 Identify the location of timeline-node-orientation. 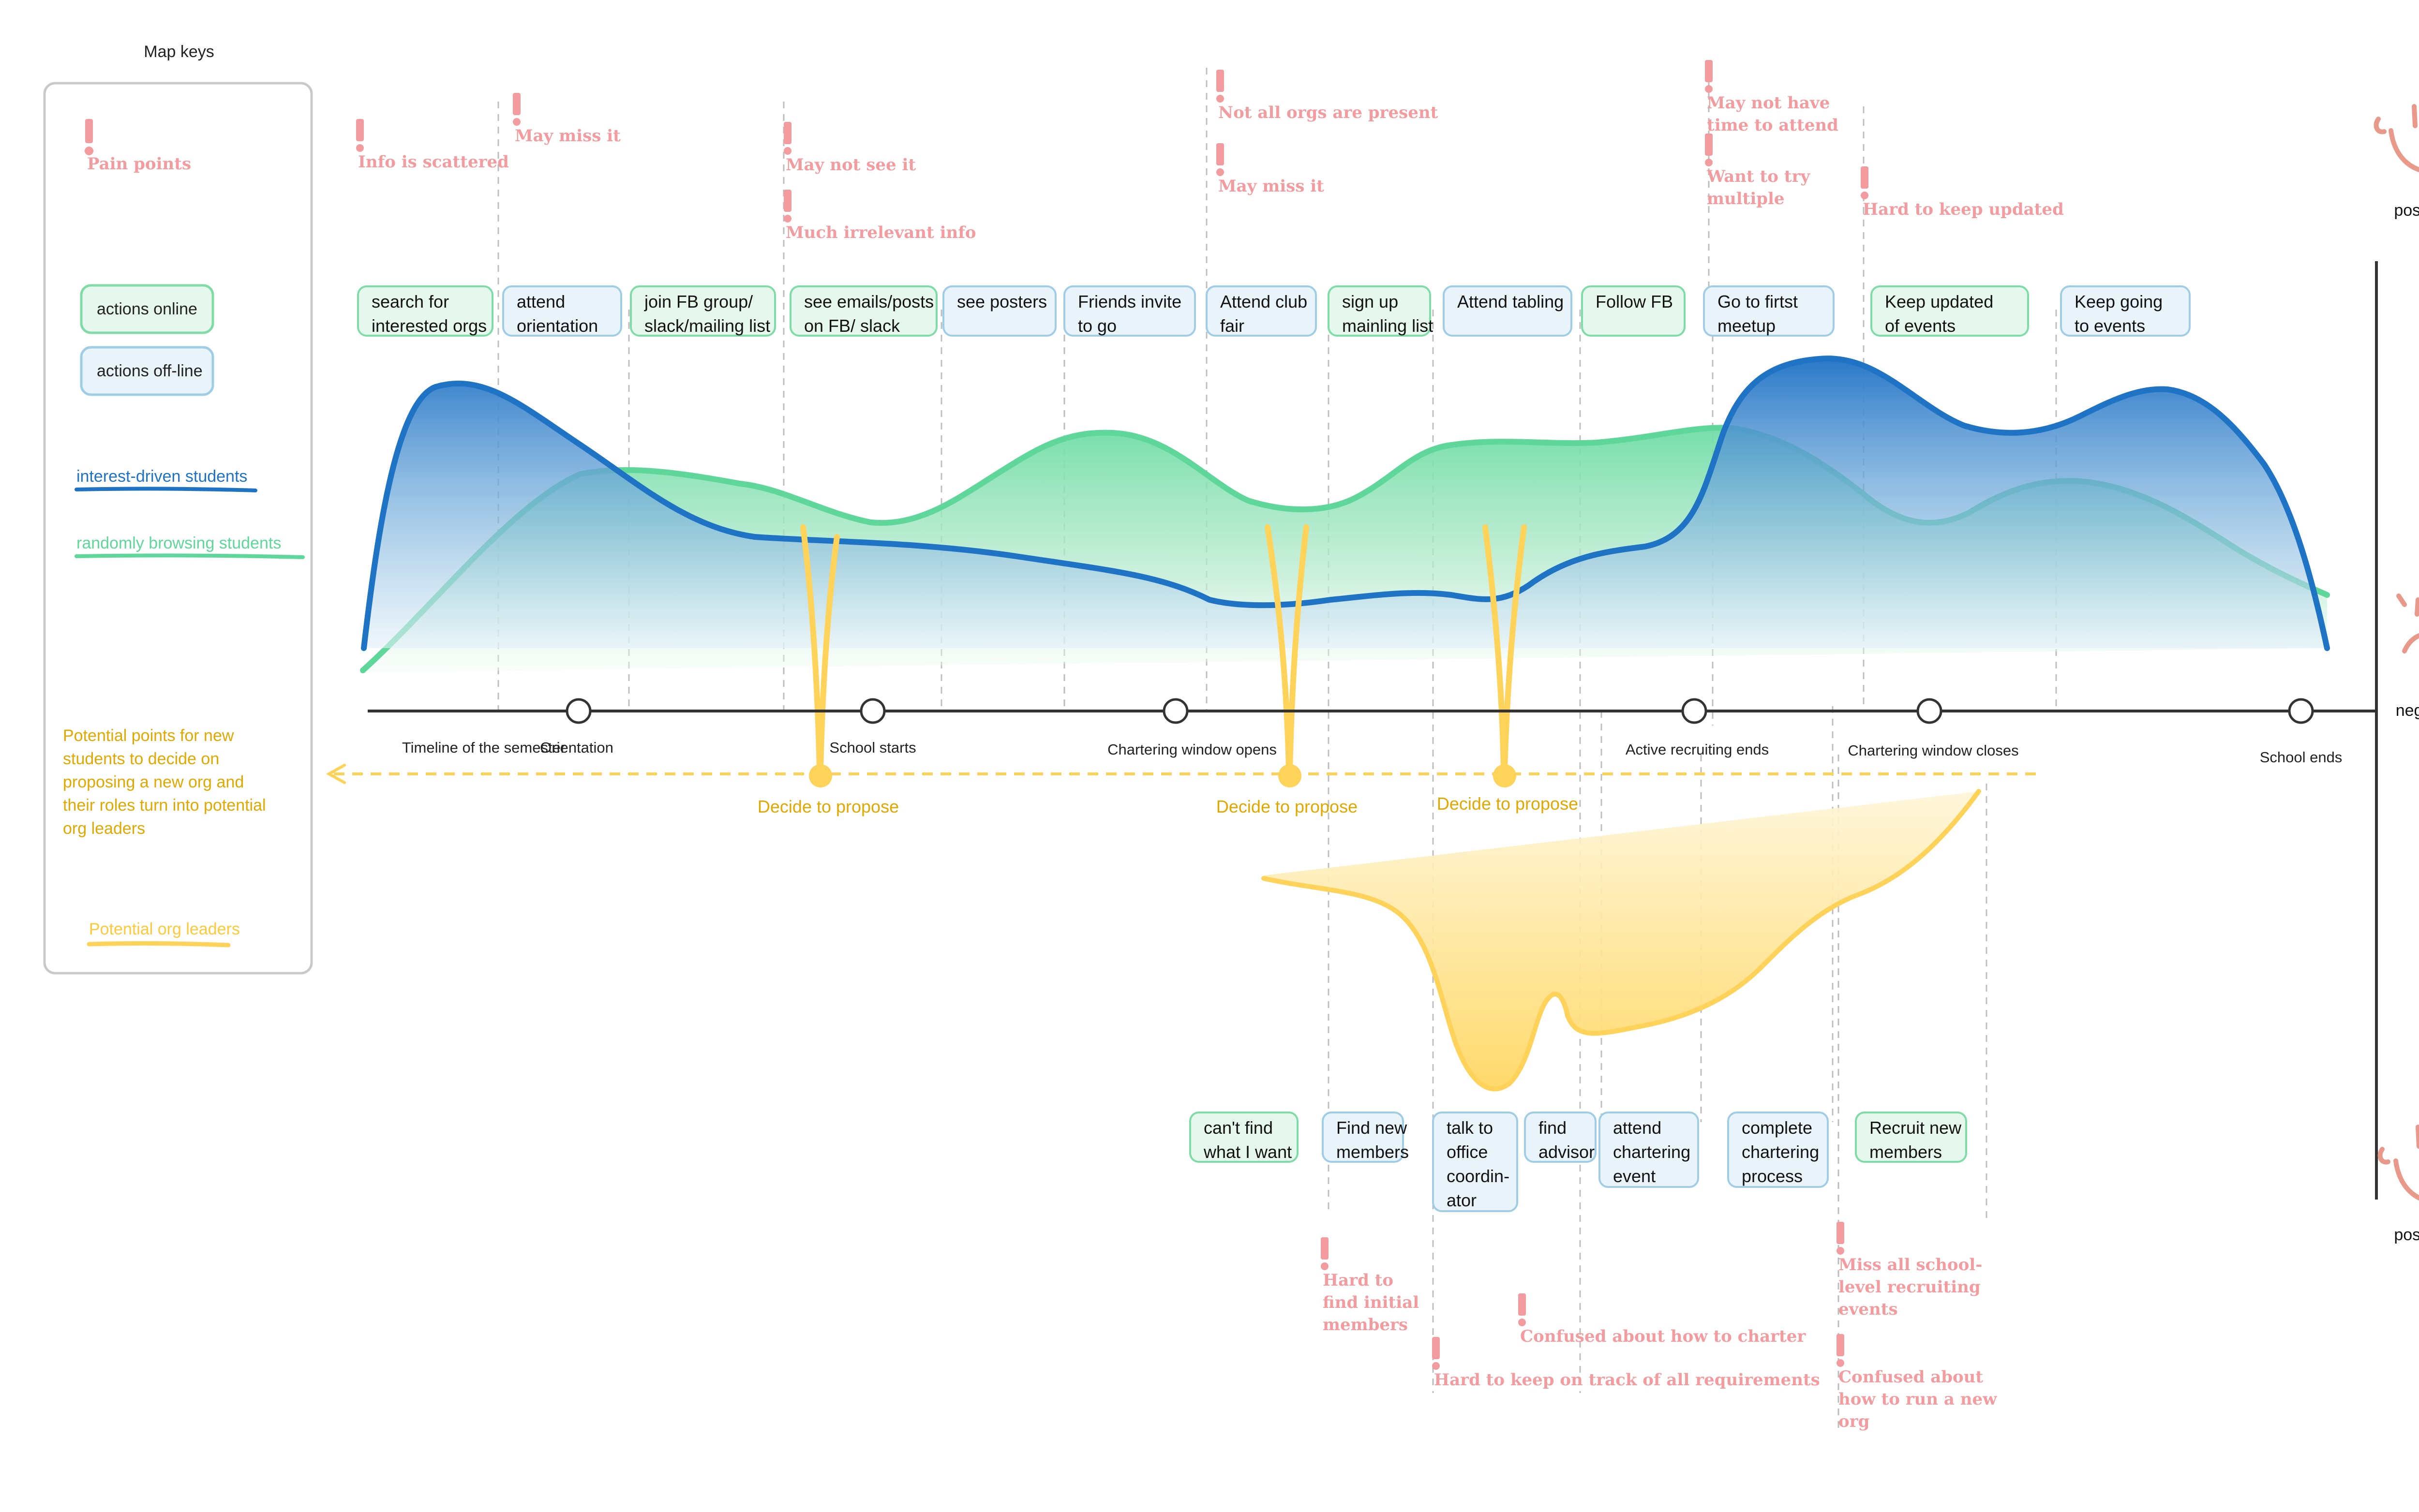
(579, 711).